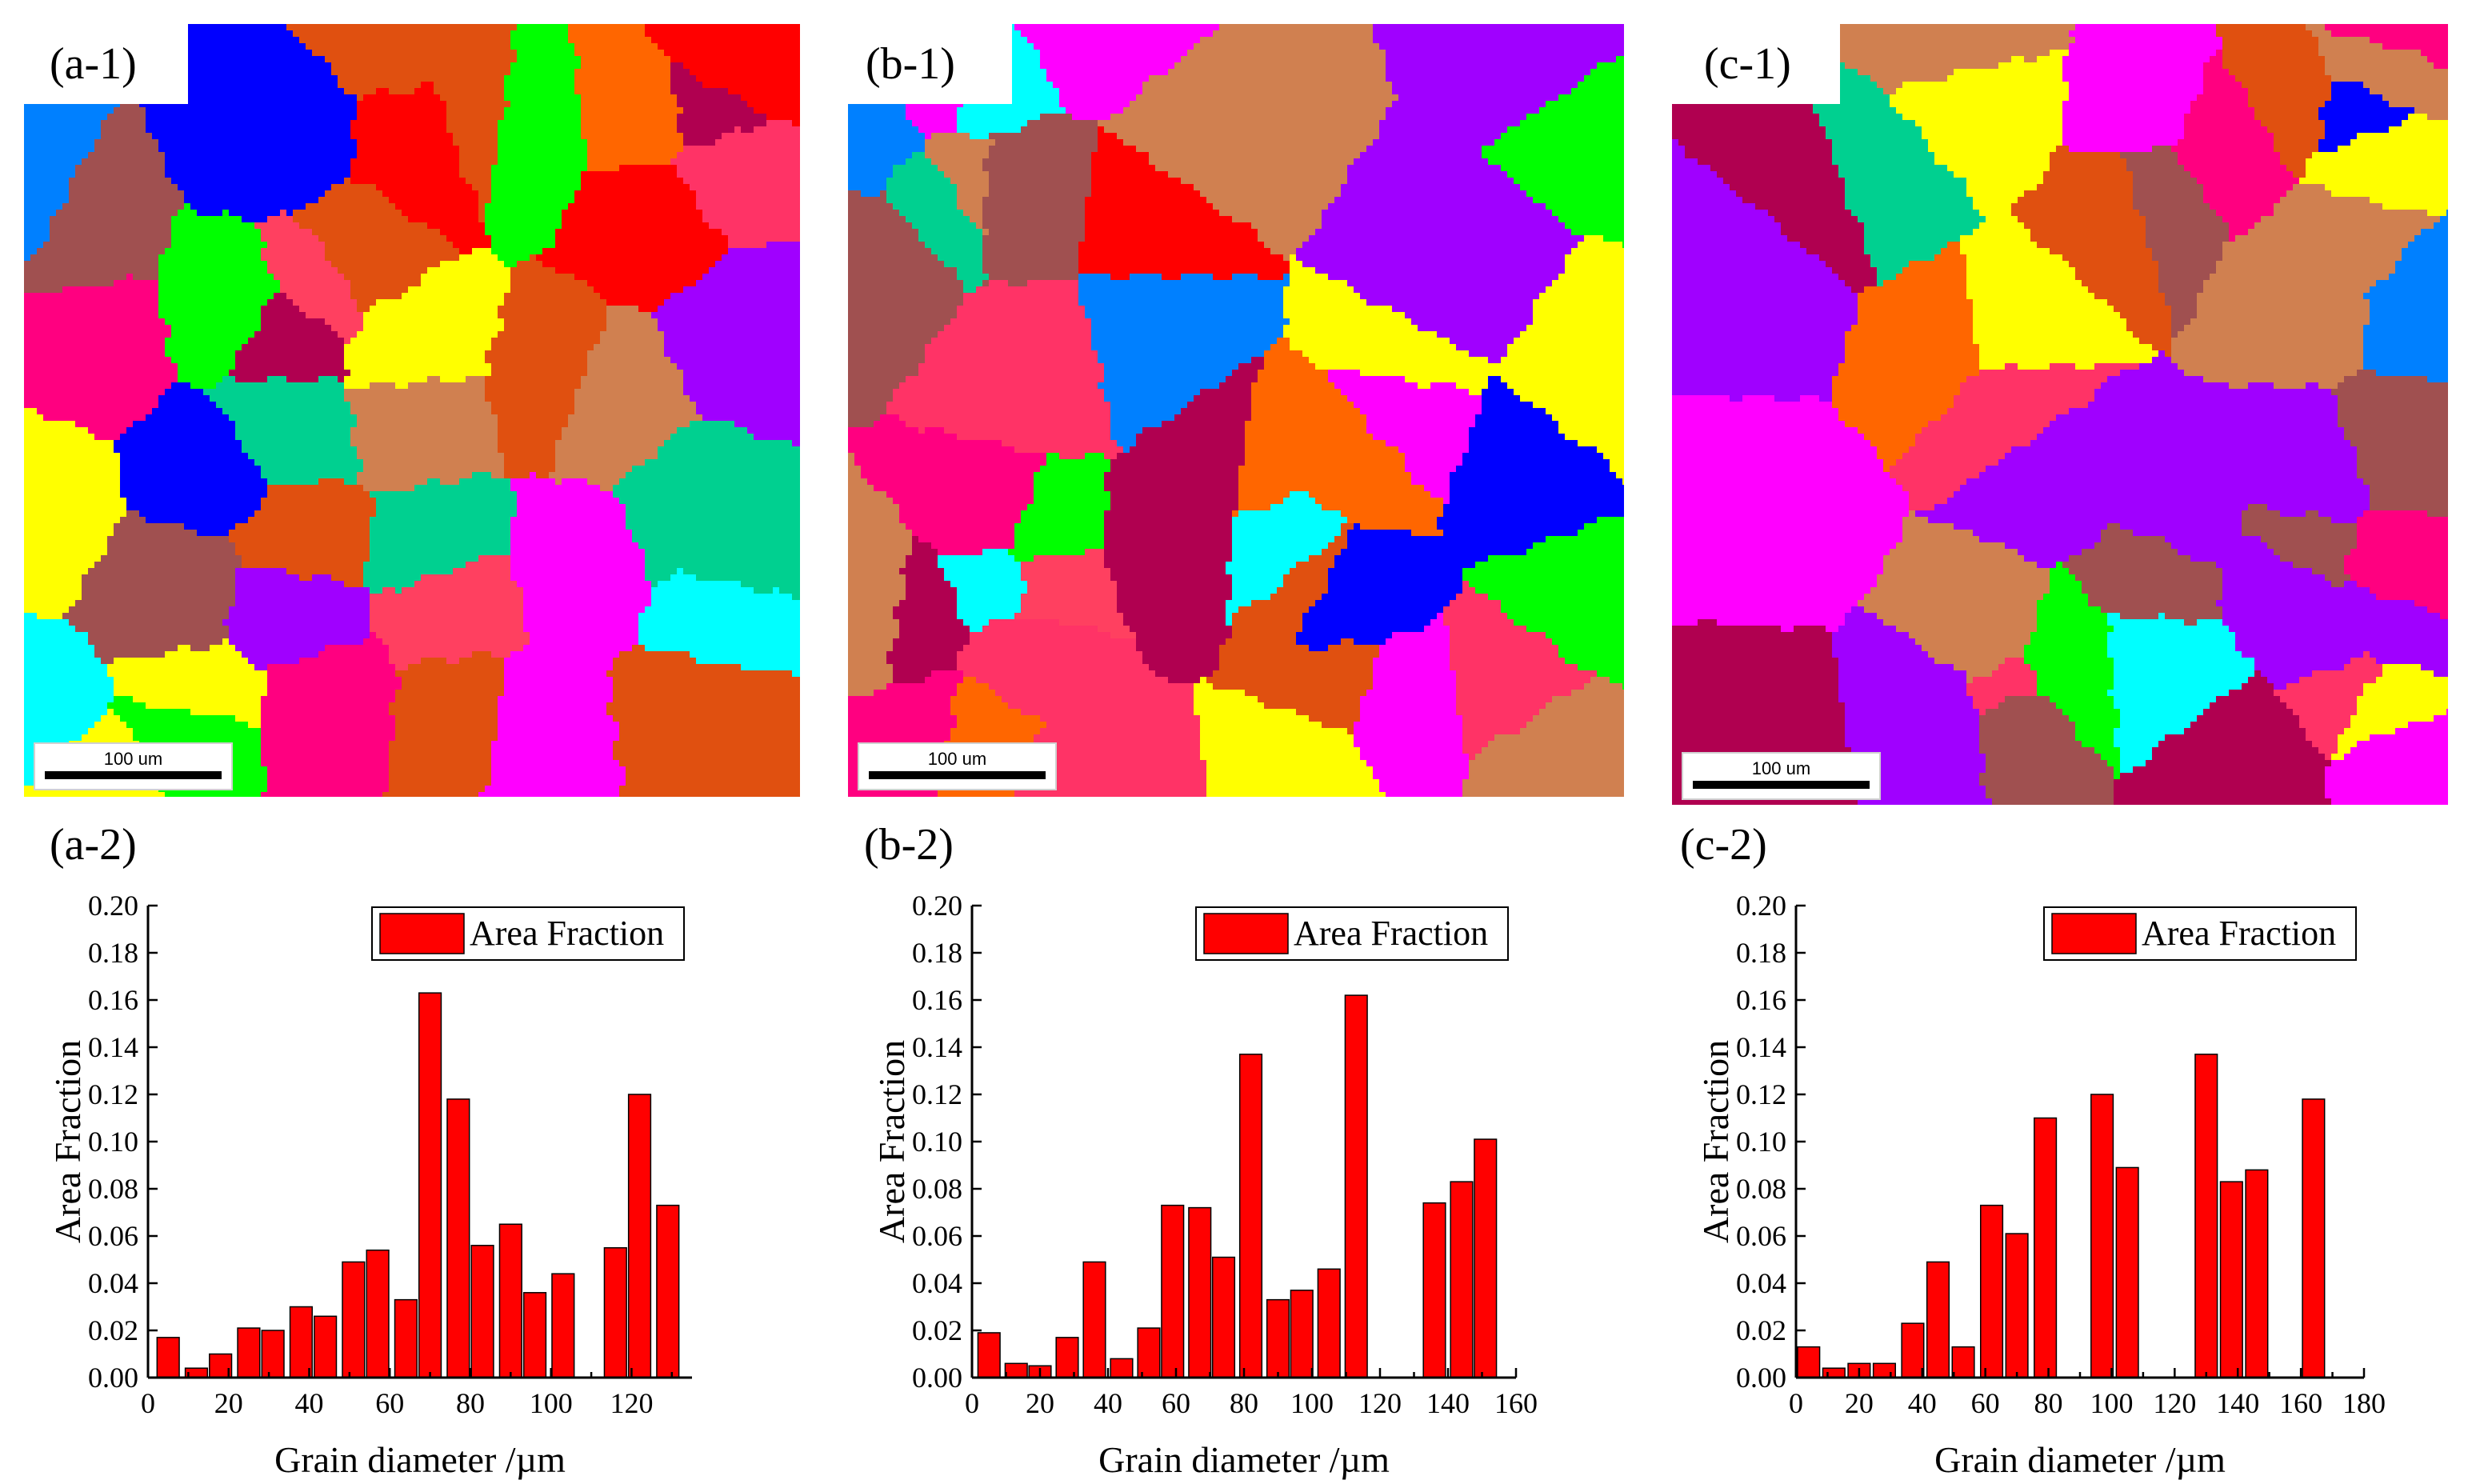 This screenshot has height=1484, width=2472. I want to click on x-axis-title: Grain diameter /µm, so click(420, 1459).